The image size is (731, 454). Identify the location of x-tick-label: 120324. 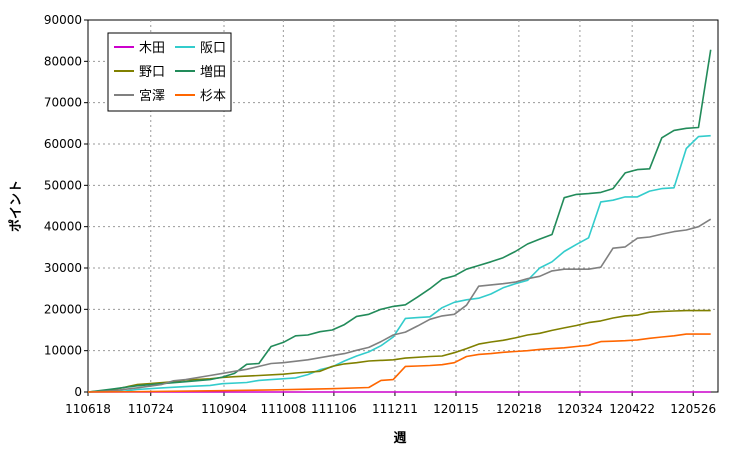
(580, 409).